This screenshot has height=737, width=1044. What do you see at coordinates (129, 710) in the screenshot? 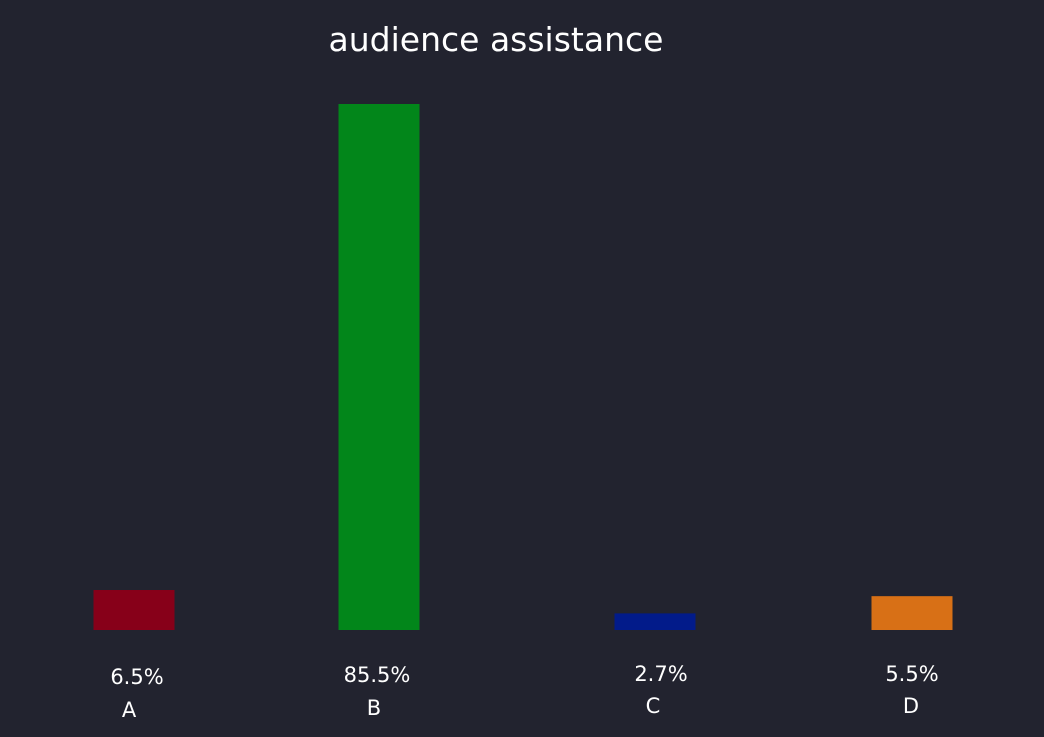
I see `category-label-a: A` at bounding box center [129, 710].